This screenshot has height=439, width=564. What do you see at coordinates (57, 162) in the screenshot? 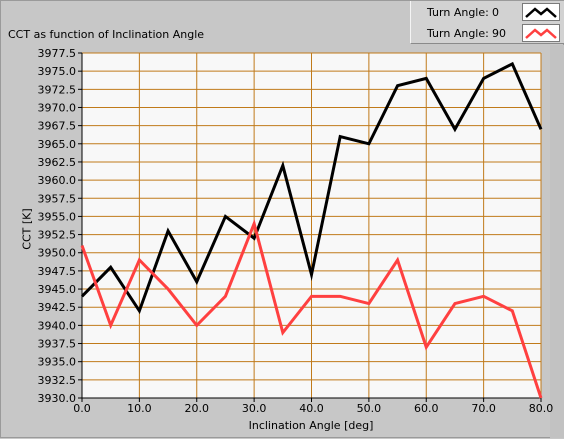
I see `y-tick-label: 3962.5` at bounding box center [57, 162].